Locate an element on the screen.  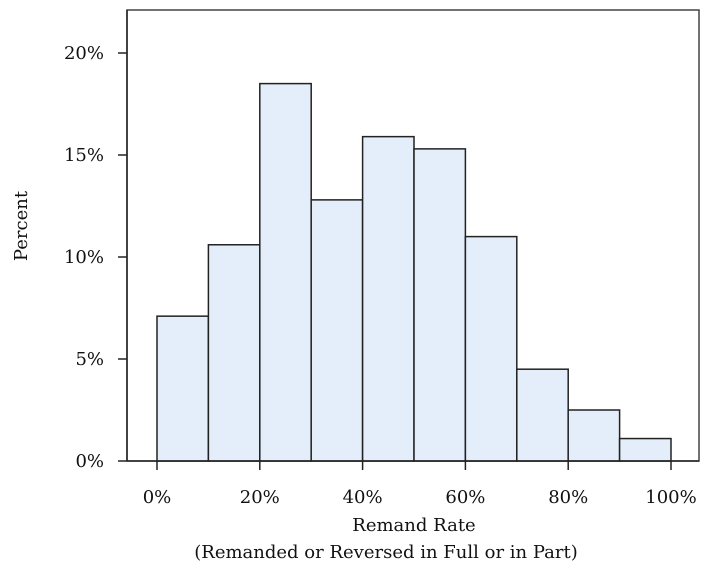
y-axis: 0% 5% 10% 15% 20% is located at coordinates (96, 241).